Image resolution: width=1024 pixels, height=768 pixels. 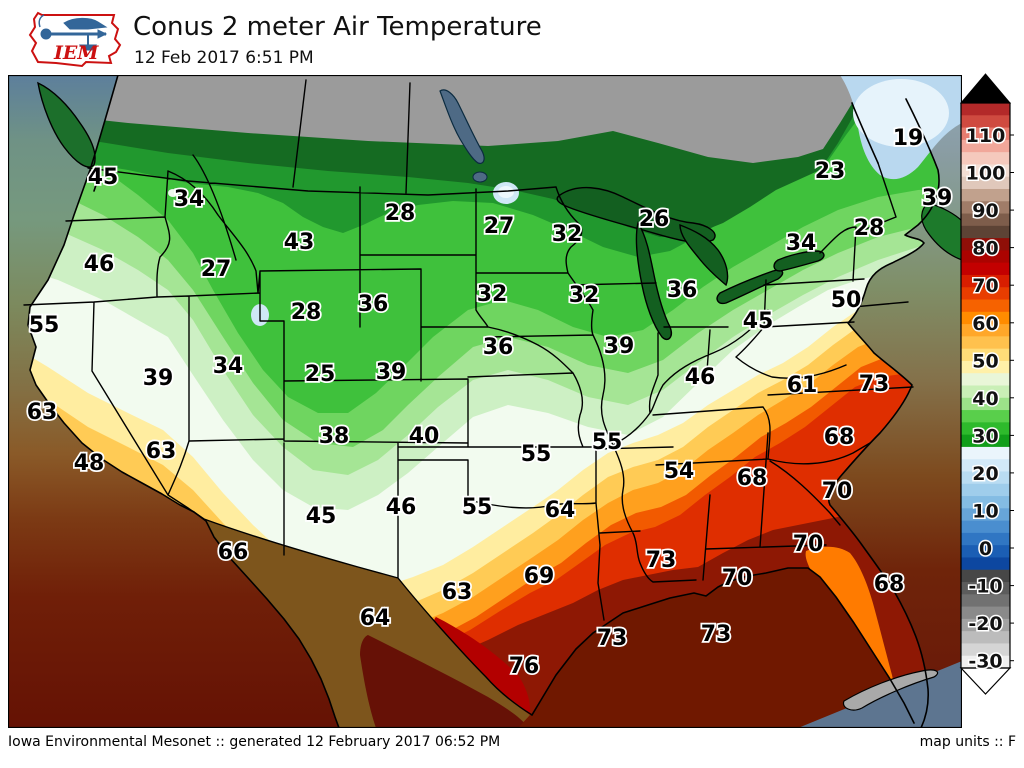 I want to click on temp-label: 54, so click(x=679, y=471).